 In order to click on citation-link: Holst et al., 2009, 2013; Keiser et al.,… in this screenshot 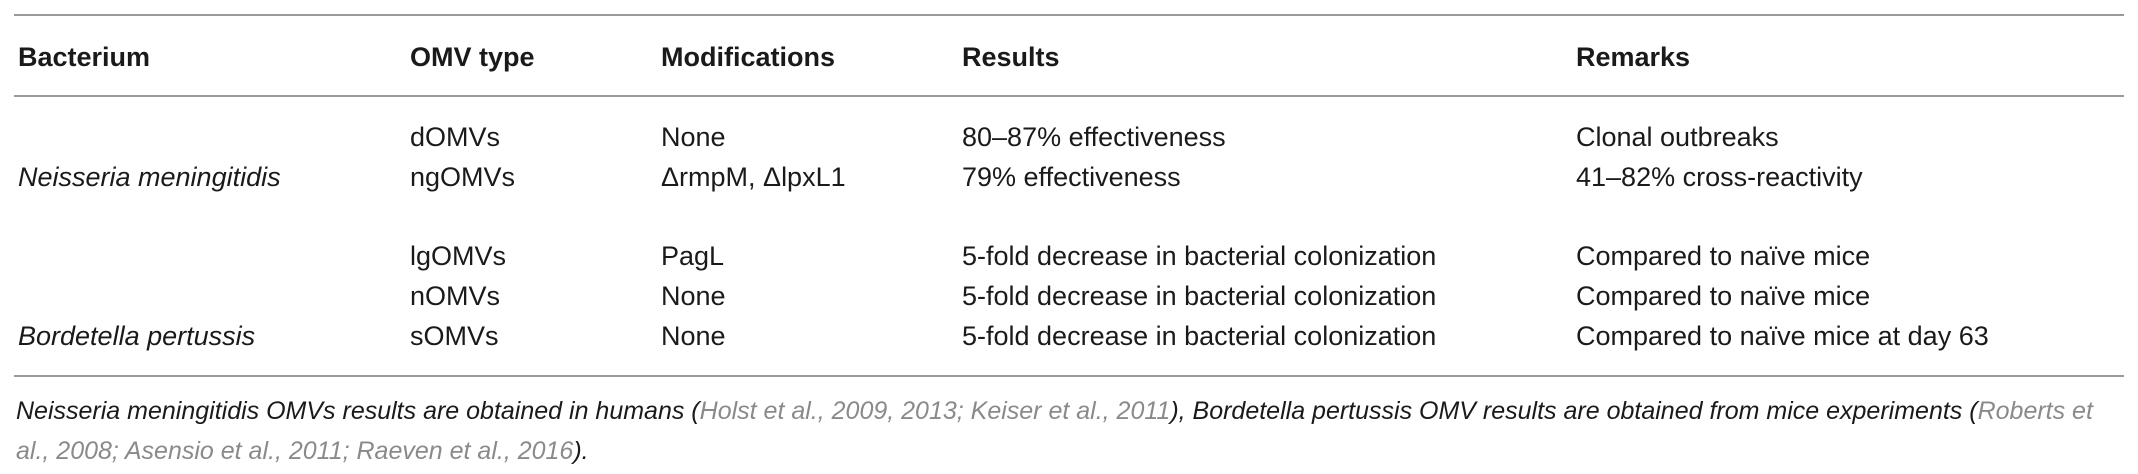, I will do `click(935, 411)`.